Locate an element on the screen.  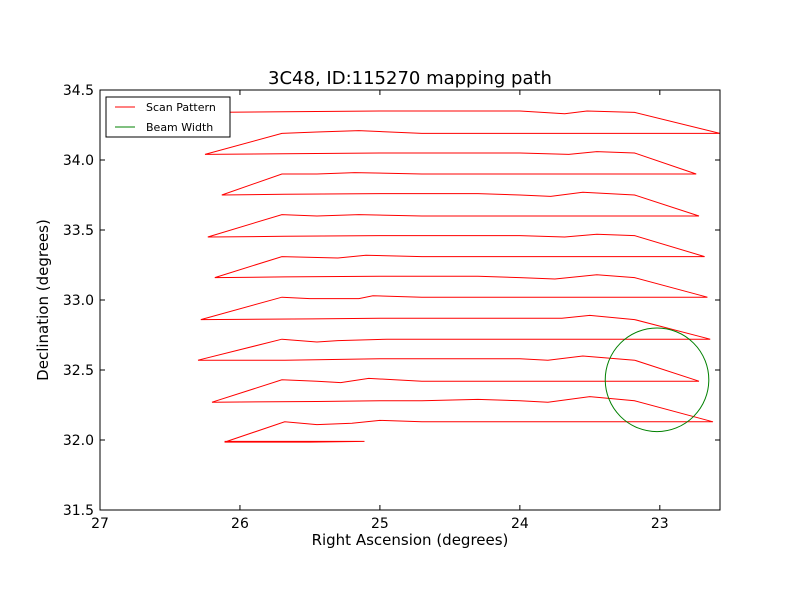
legend-label-beam-width: Beam Width is located at coordinates (179, 127).